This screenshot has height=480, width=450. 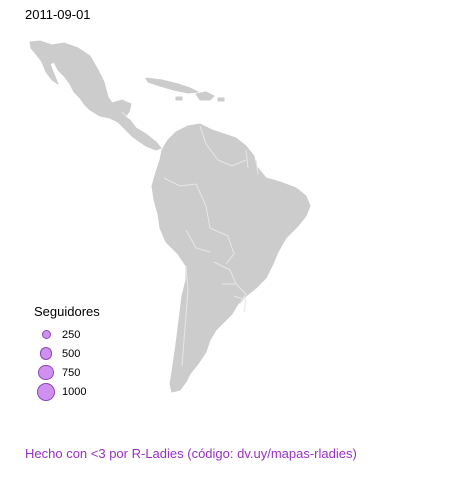 I want to click on cuba, so click(x=172, y=85).